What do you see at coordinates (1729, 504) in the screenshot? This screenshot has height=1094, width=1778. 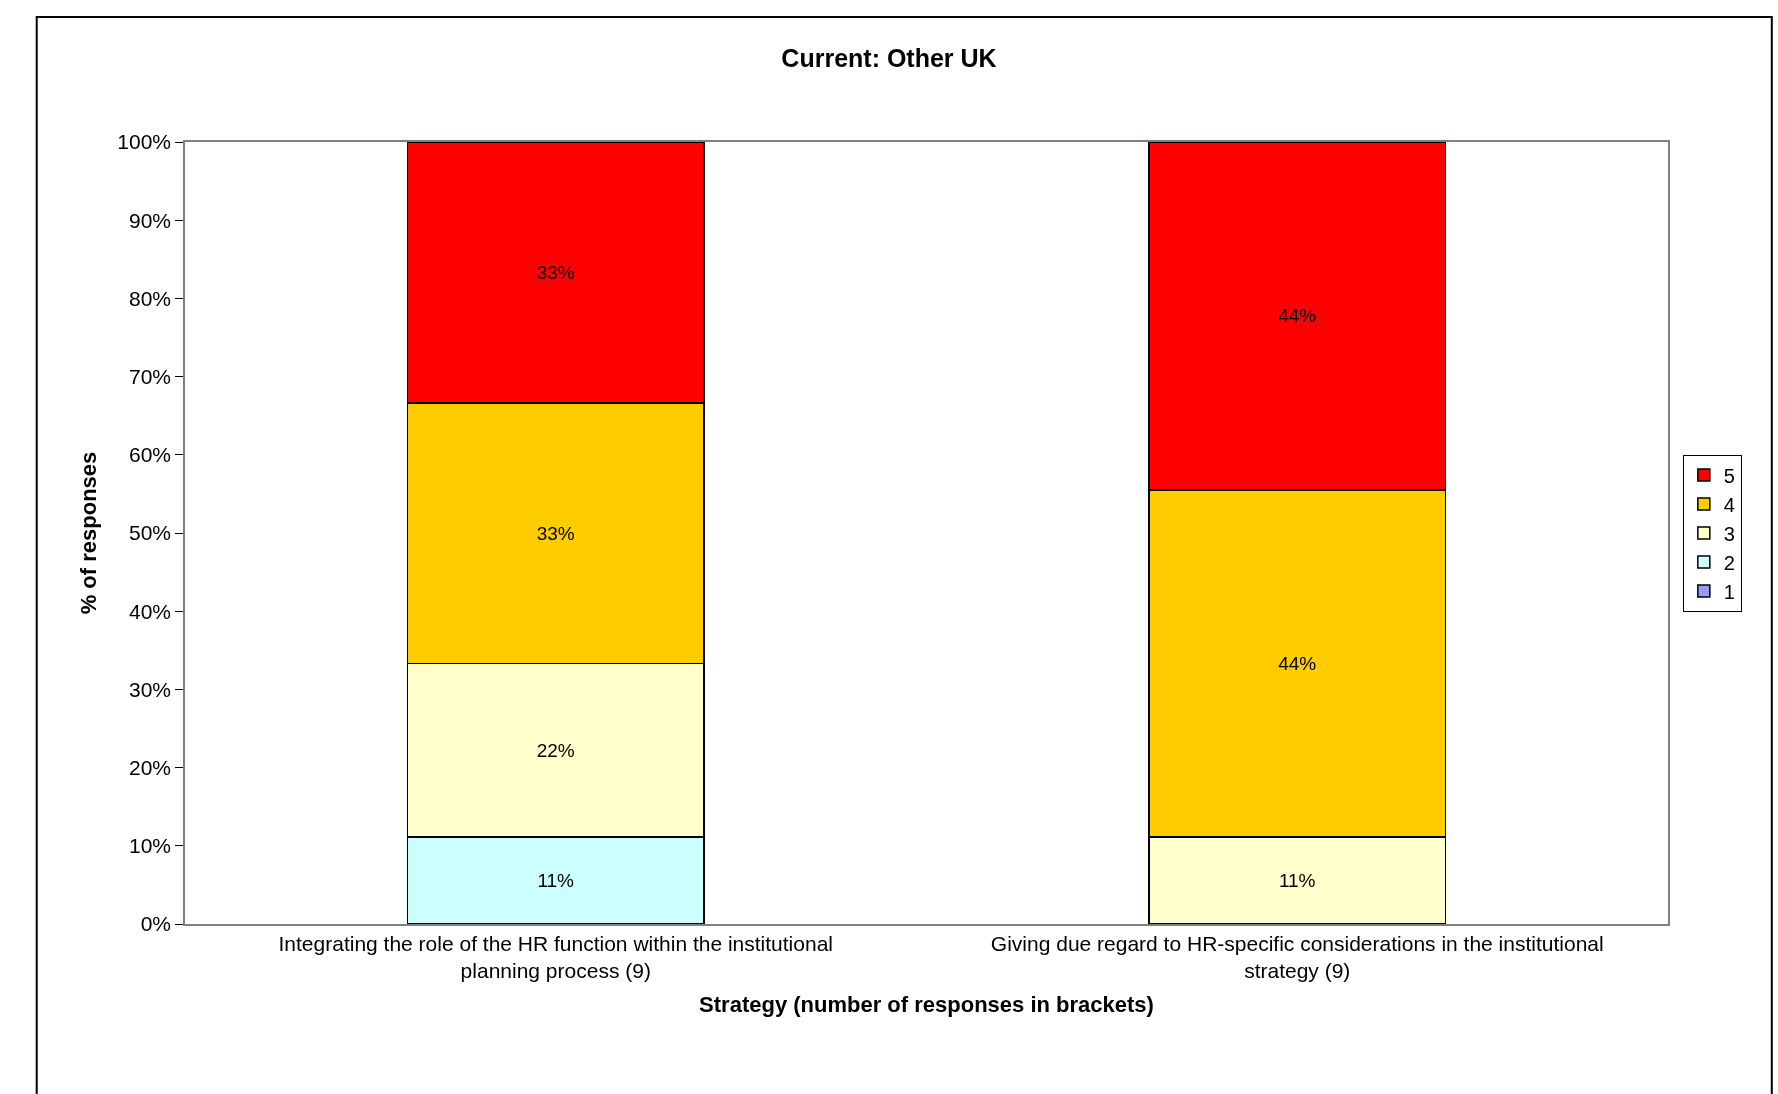 I see `legend-label: 4` at bounding box center [1729, 504].